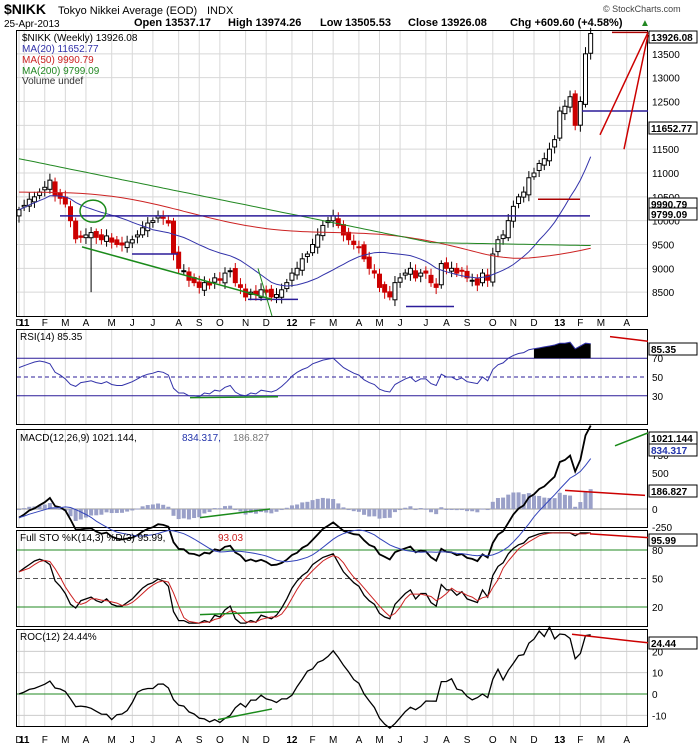  What do you see at coordinates (666, 174) in the screenshot?
I see `y-tick-label: 11000` at bounding box center [666, 174].